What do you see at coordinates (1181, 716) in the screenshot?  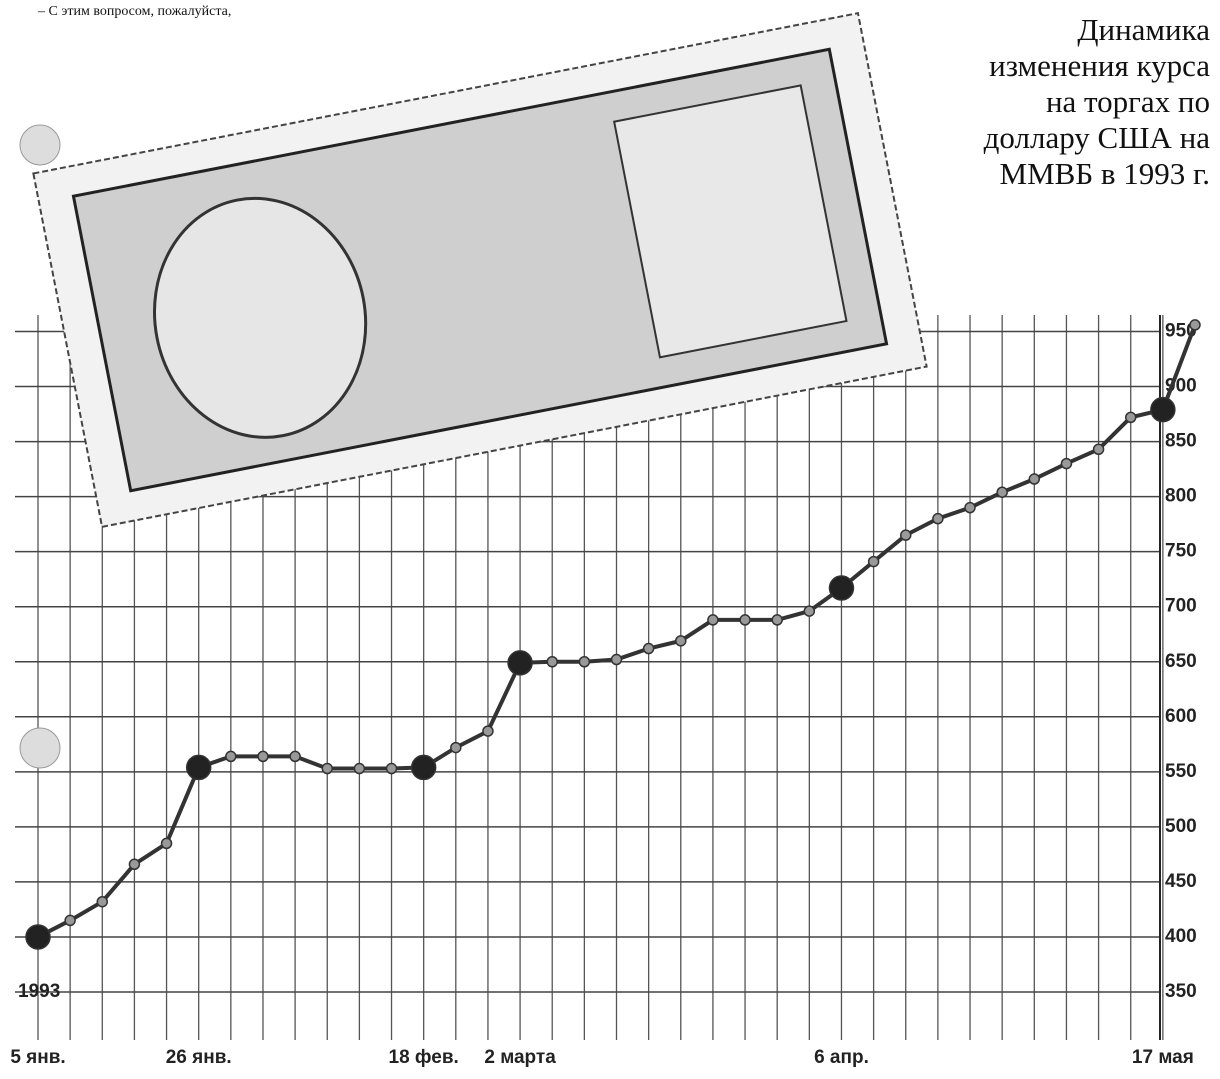 I see `y-tick-label: 600` at bounding box center [1181, 716].